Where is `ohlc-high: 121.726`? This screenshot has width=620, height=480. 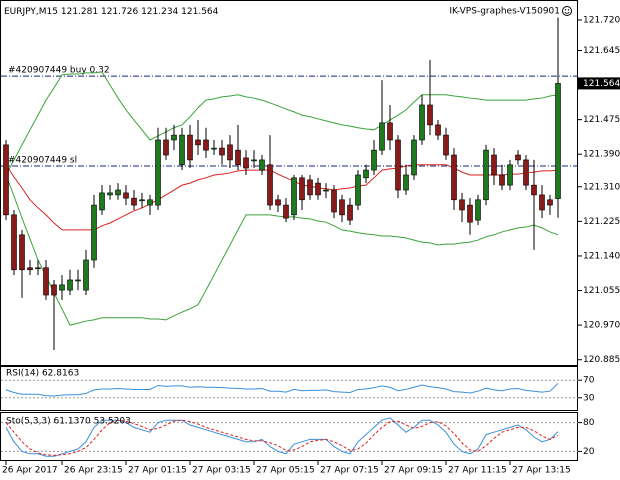 ohlc-high: 121.726 is located at coordinates (119, 12).